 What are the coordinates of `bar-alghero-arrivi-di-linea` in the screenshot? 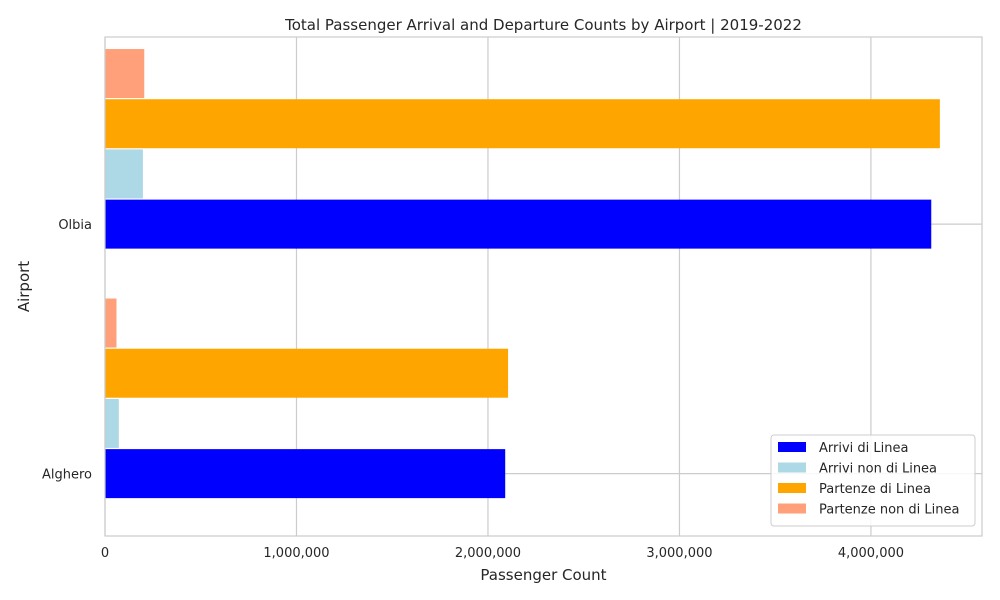 It's located at (305, 474).